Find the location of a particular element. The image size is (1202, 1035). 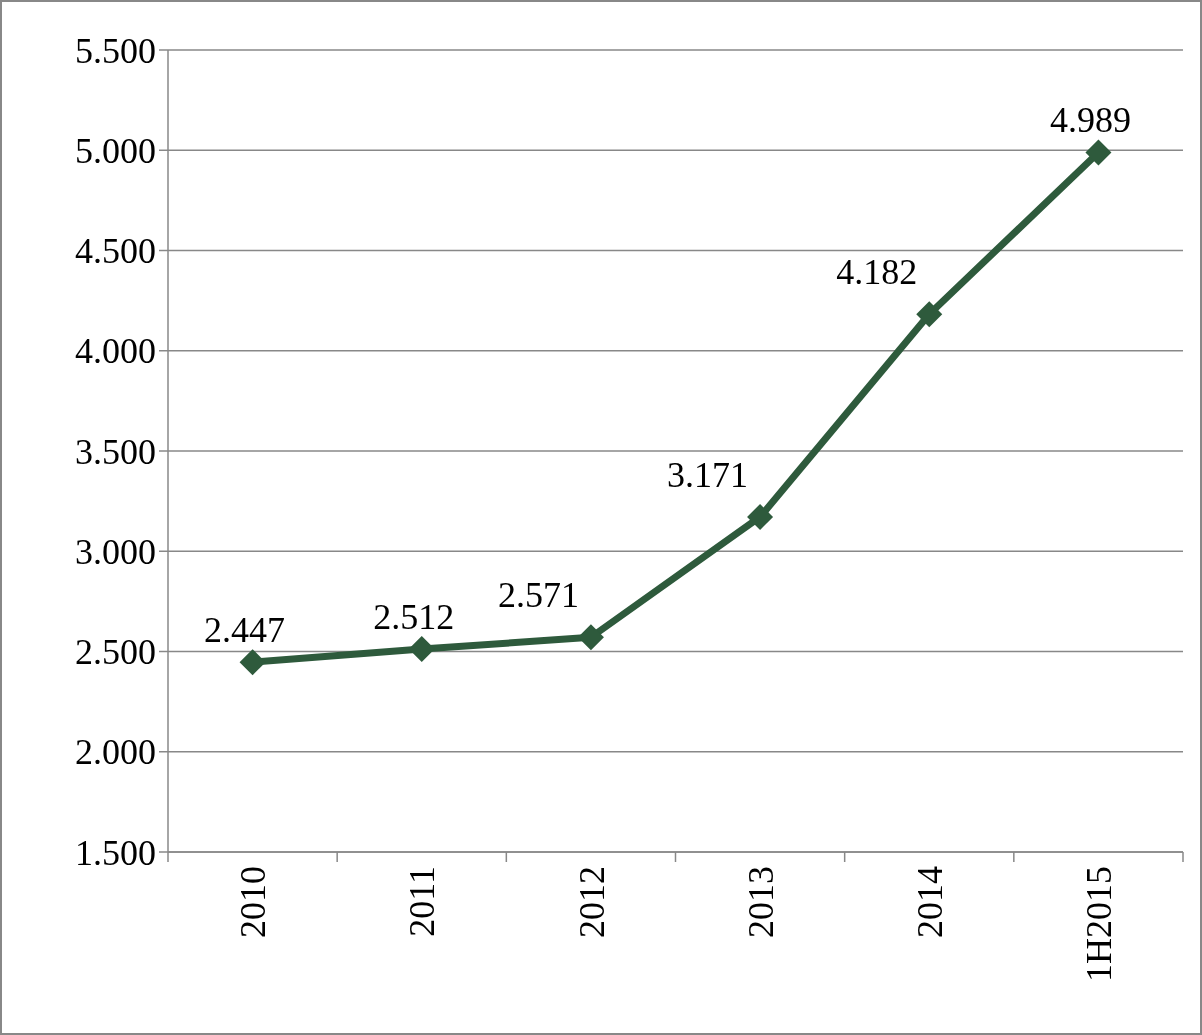

data-label: 4.182 is located at coordinates (877, 272).